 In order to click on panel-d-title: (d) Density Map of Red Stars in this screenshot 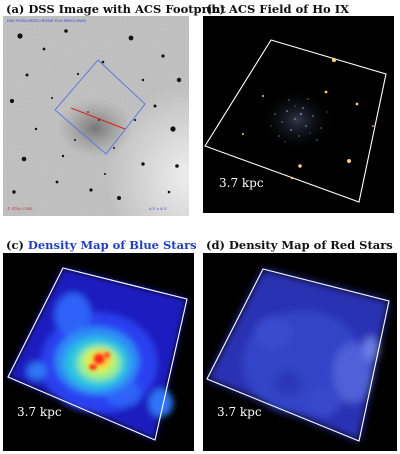, I will do `click(299, 245)`.